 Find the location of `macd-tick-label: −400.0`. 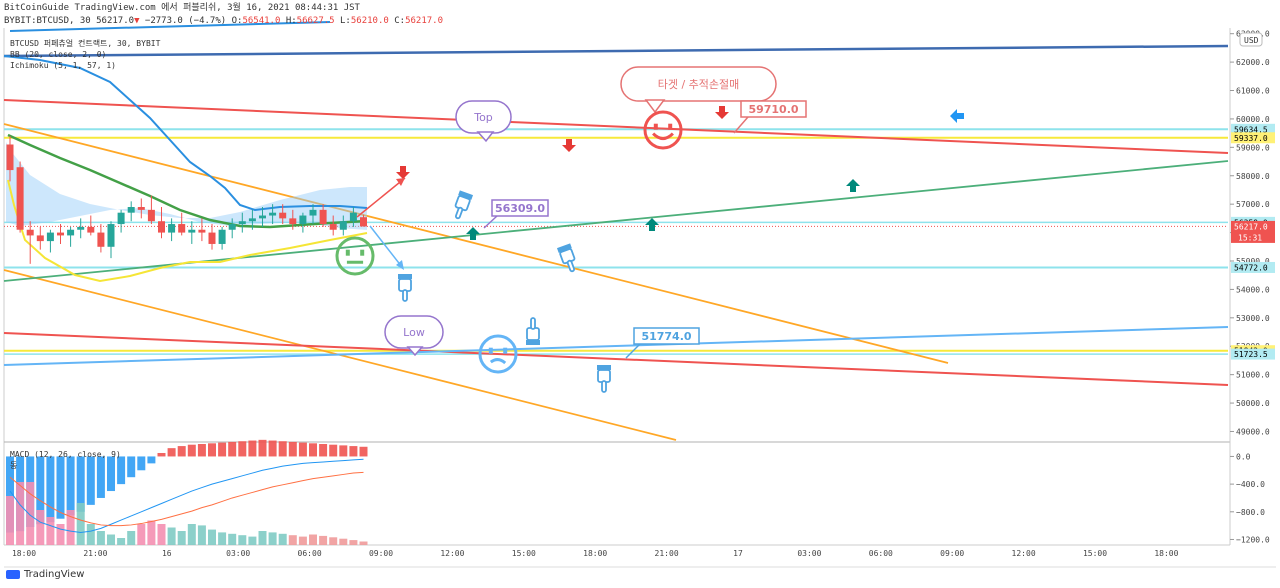

macd-tick-label: −400.0 is located at coordinates (1250, 484).